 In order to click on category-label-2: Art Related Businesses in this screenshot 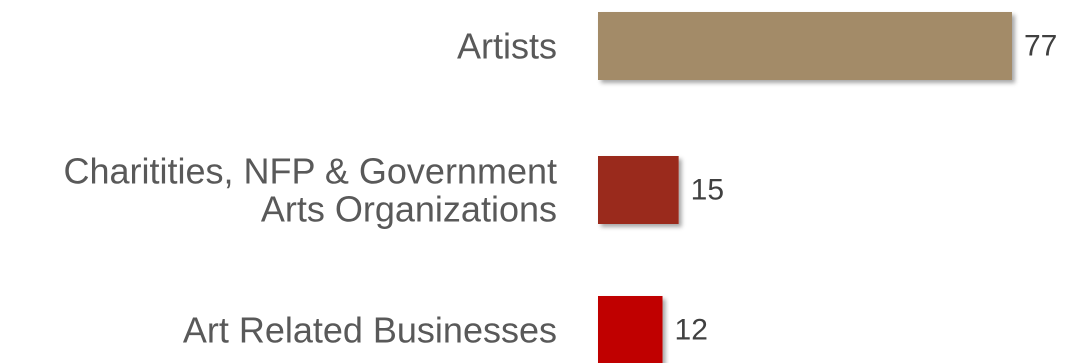, I will do `click(370, 330)`.